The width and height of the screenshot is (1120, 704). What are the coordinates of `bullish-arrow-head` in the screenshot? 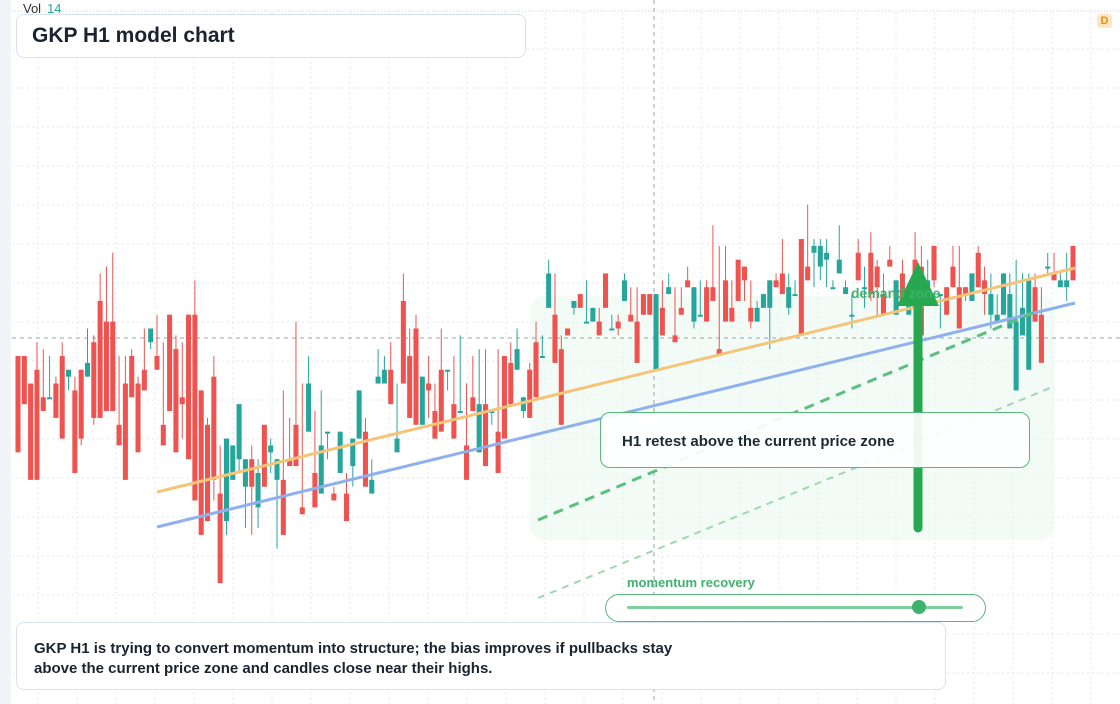 It's located at (918, 284).